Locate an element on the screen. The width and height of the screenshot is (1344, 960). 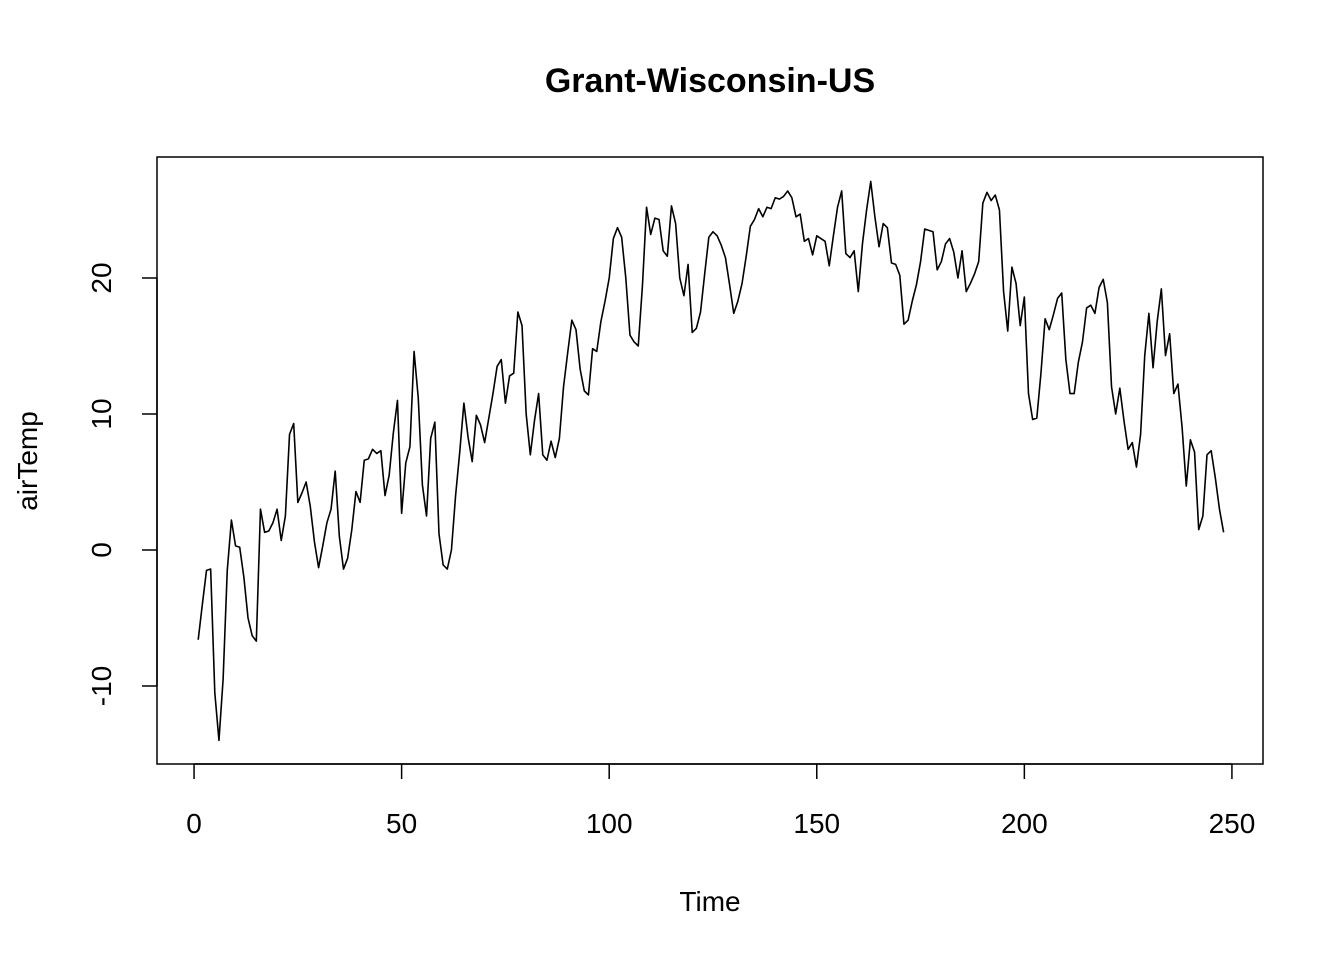
y-tick-label: -10 is located at coordinates (101, 686).